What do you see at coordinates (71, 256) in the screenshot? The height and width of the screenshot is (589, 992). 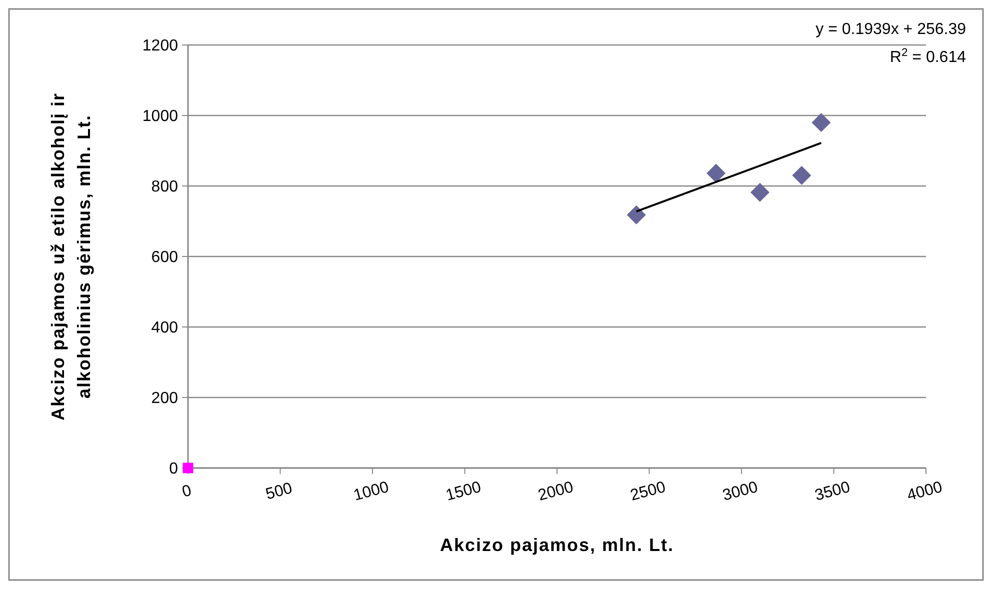 I see `y-axis-title: Akcizo pajamos už etilo alkoholį ir alkoholinius gėrimus, mln. Lt.` at bounding box center [71, 256].